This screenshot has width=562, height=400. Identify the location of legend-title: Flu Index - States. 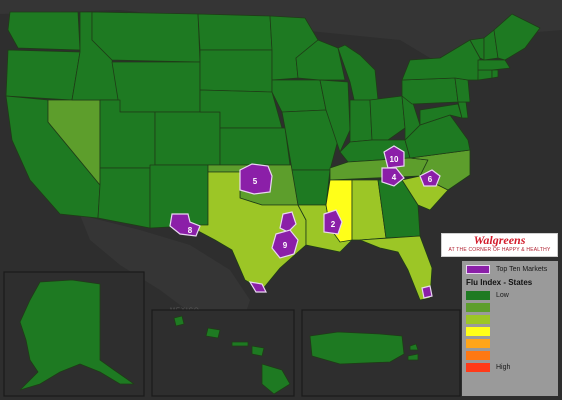
(499, 282).